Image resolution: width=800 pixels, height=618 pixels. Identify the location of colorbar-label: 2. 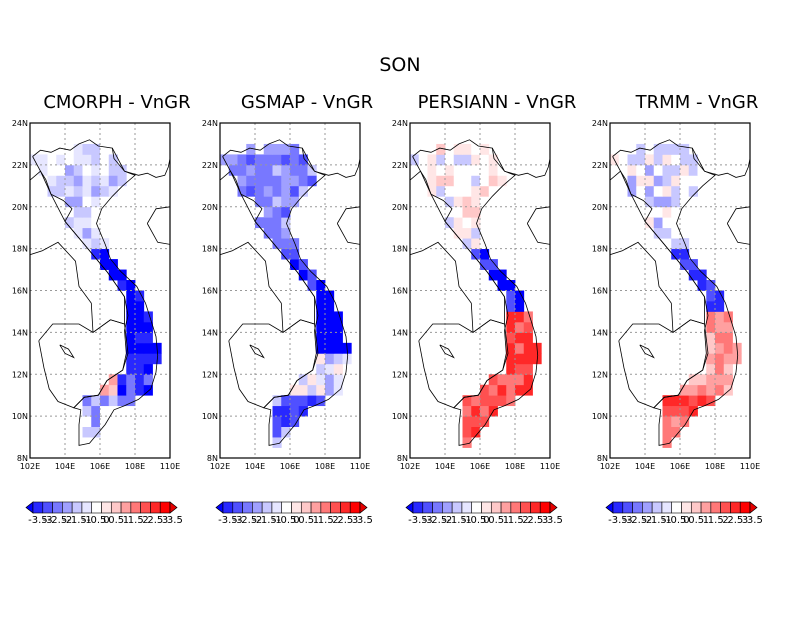
(725, 520).